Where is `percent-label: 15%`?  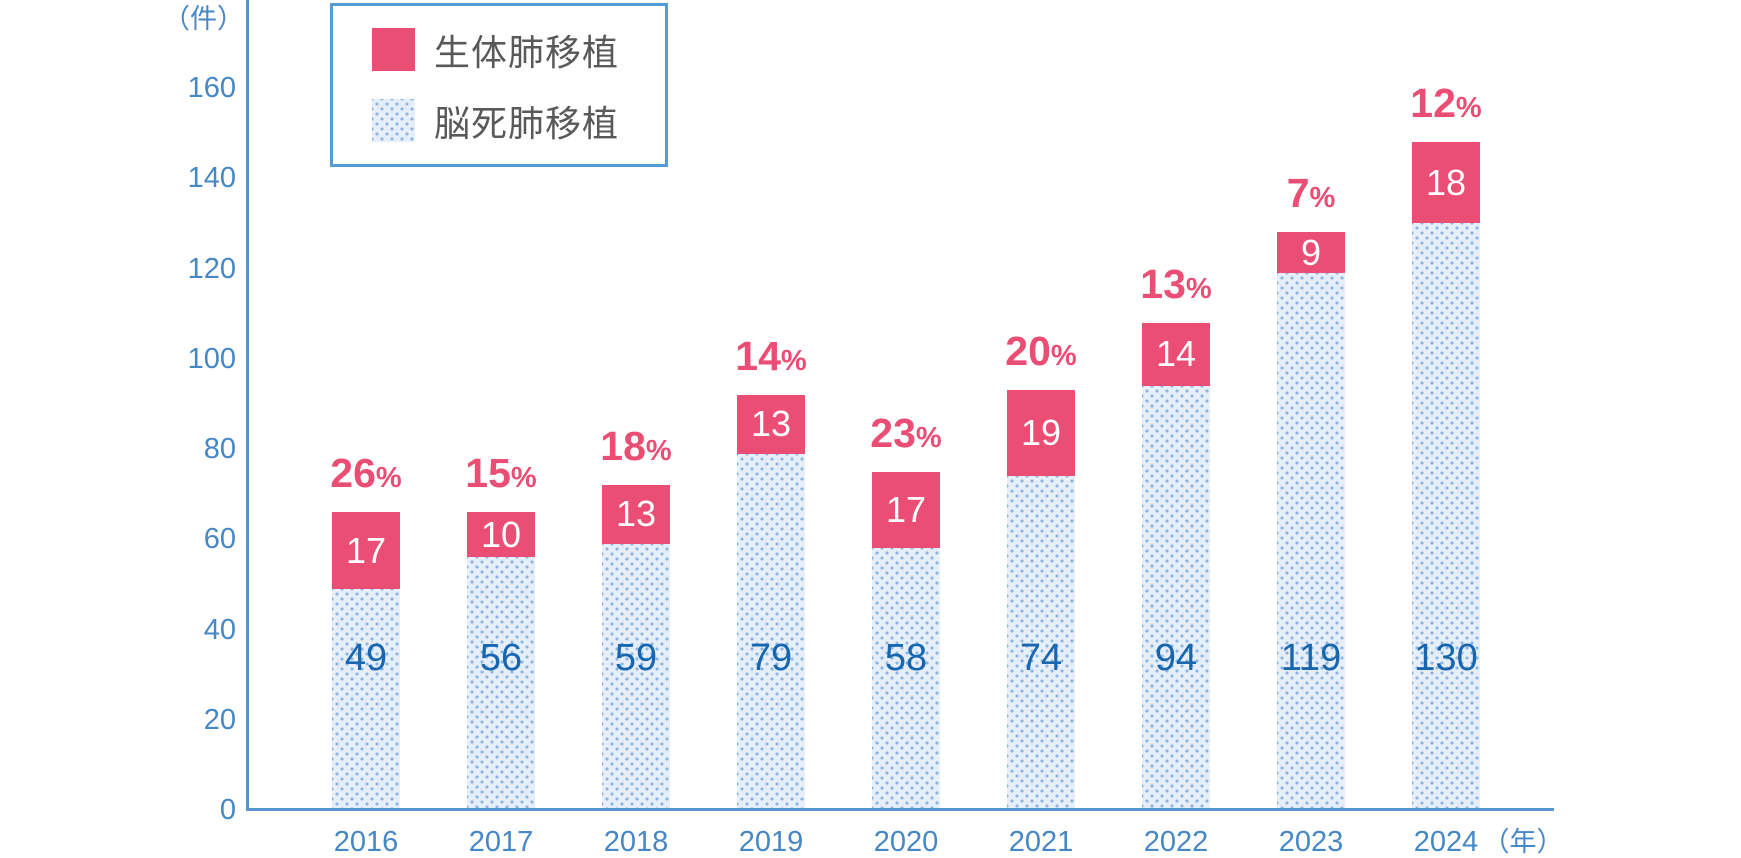 percent-label: 15% is located at coordinates (501, 473).